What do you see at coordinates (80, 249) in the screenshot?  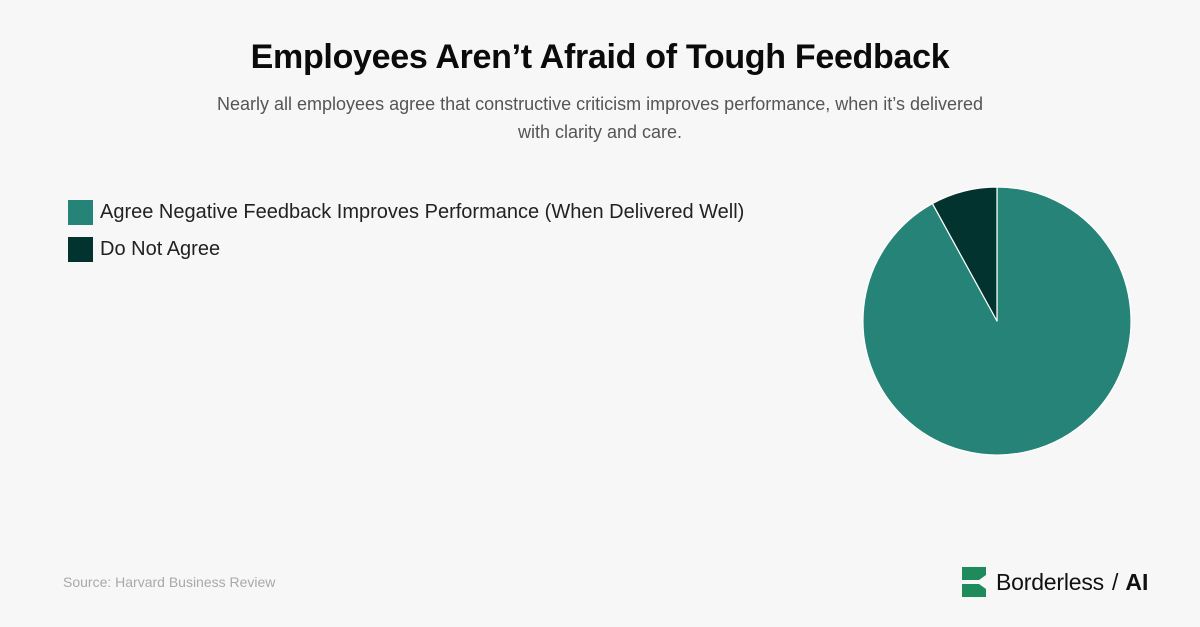 I see `legend-swatch-disagree` at bounding box center [80, 249].